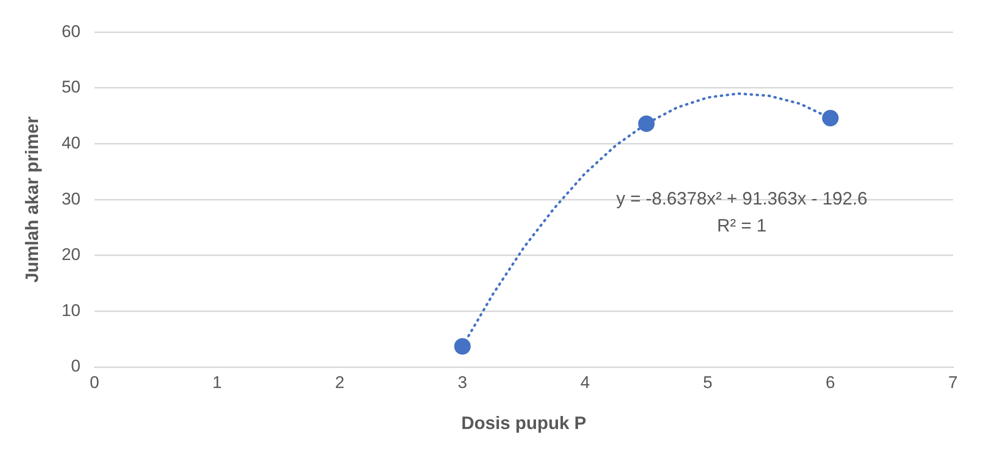 Image resolution: width=981 pixels, height=457 pixels. What do you see at coordinates (32, 199) in the screenshot?
I see `y-axis-title: Jumlah akar primer` at bounding box center [32, 199].